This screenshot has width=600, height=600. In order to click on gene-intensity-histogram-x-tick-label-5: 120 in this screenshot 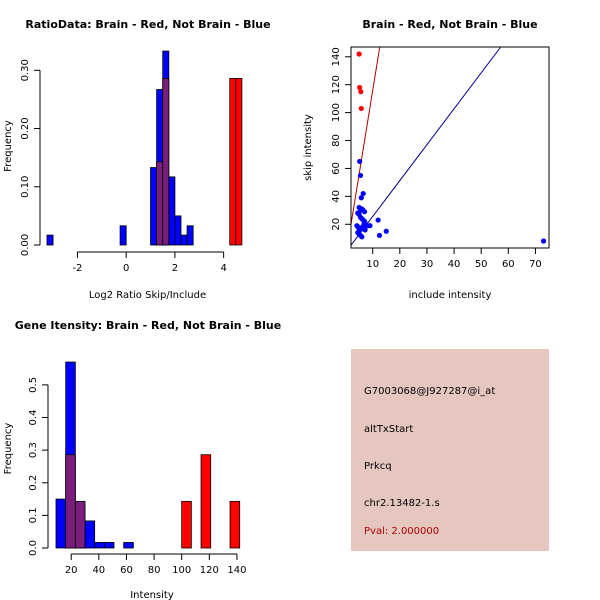, I will do `click(209, 570)`.